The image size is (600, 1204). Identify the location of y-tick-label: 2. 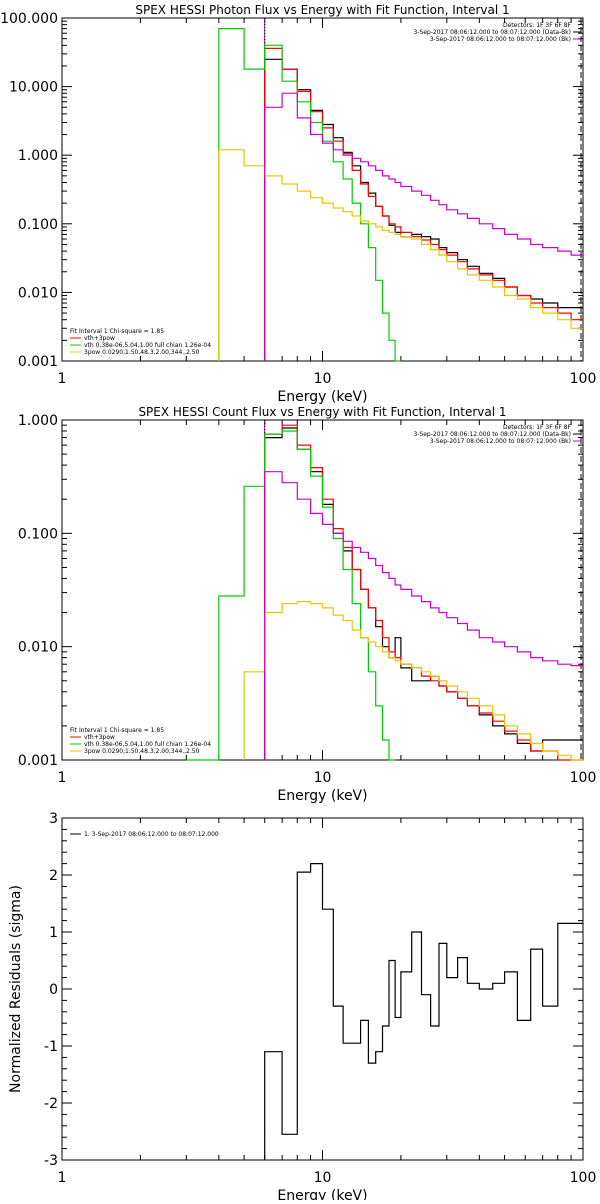
(53, 876).